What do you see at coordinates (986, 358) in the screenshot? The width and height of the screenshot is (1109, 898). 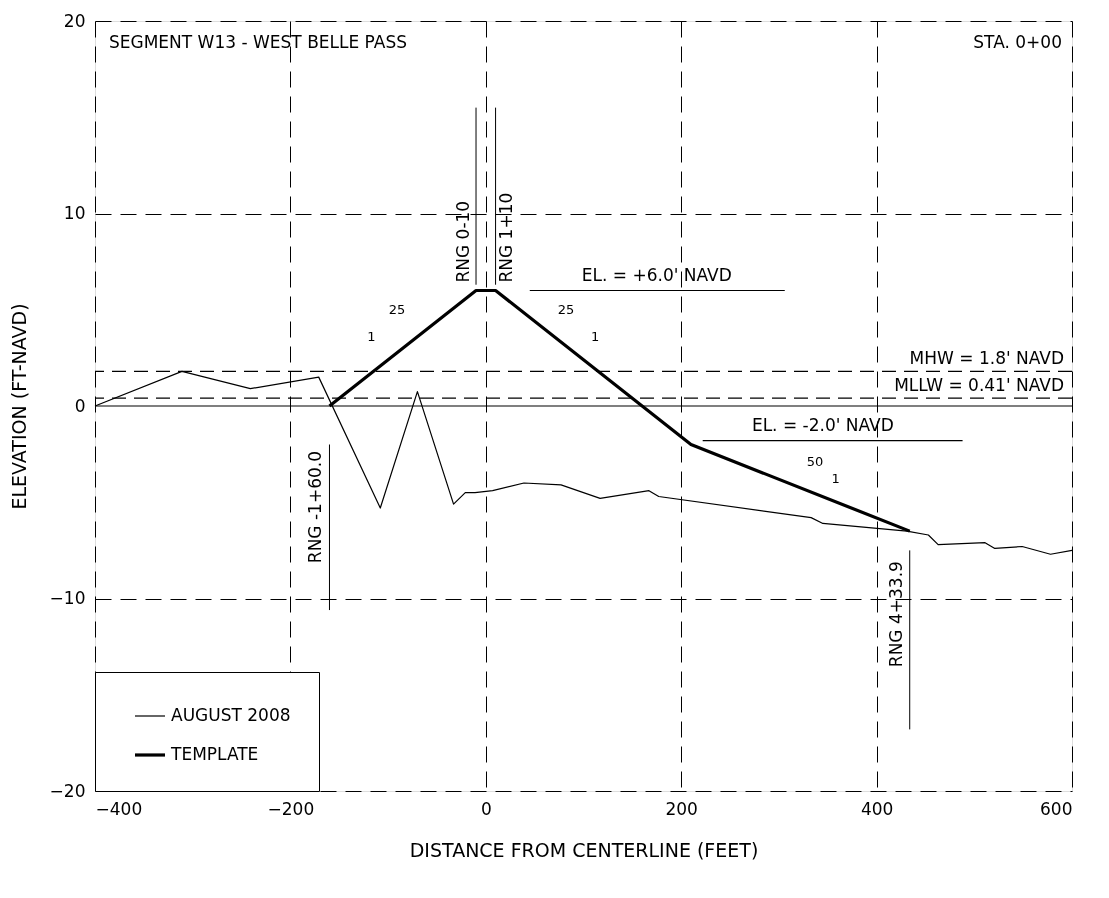 I see `ref-line-label: MHW = 1.8' NAVD` at bounding box center [986, 358].